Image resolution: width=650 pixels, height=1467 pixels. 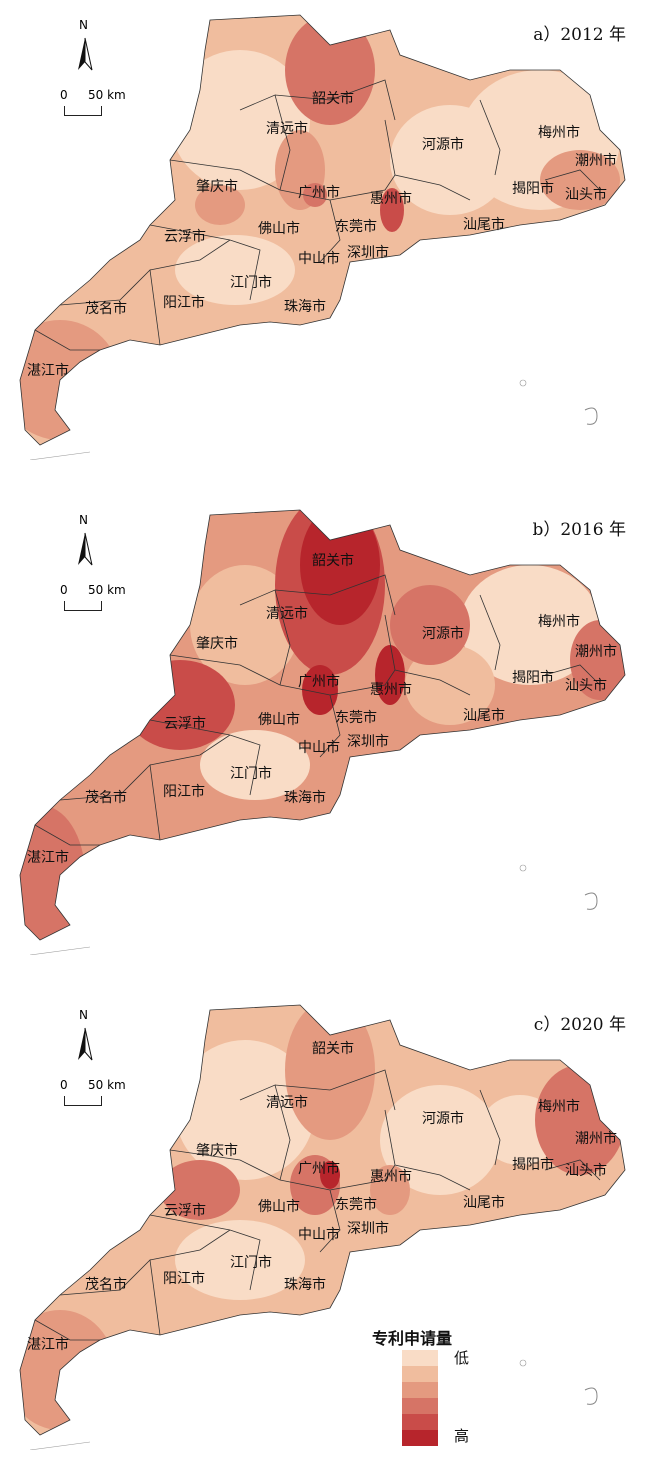 What do you see at coordinates (412, 1338) in the screenshot?
I see `legend-title: 专利申请量` at bounding box center [412, 1338].